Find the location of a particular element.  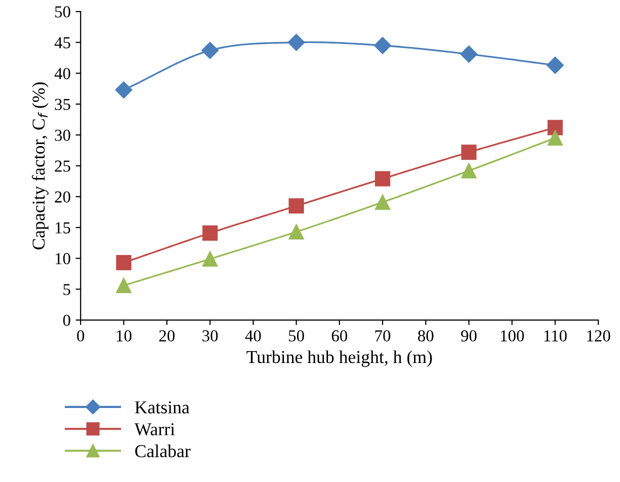

x-tick-label: 50 is located at coordinates (296, 336).